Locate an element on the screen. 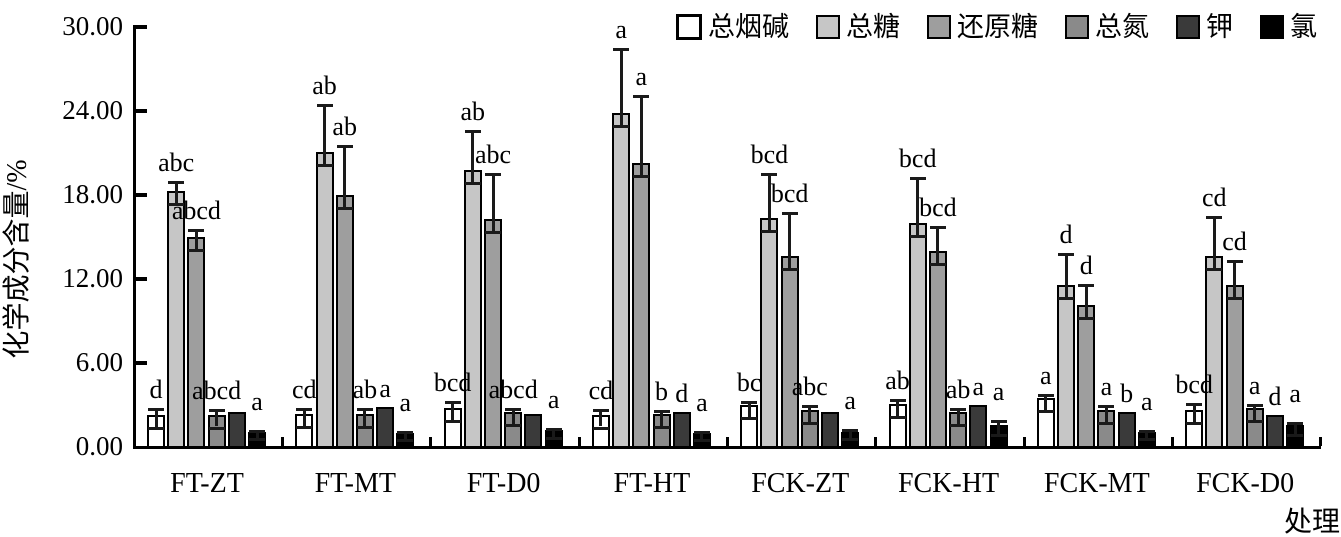 The image size is (1341, 537). category-label: FCK-D0 is located at coordinates (1245, 483).